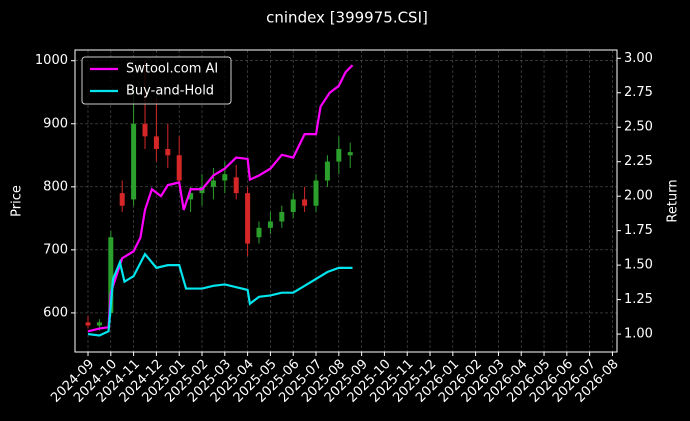  What do you see at coordinates (156, 80) in the screenshot?
I see `legend-box` at bounding box center [156, 80].